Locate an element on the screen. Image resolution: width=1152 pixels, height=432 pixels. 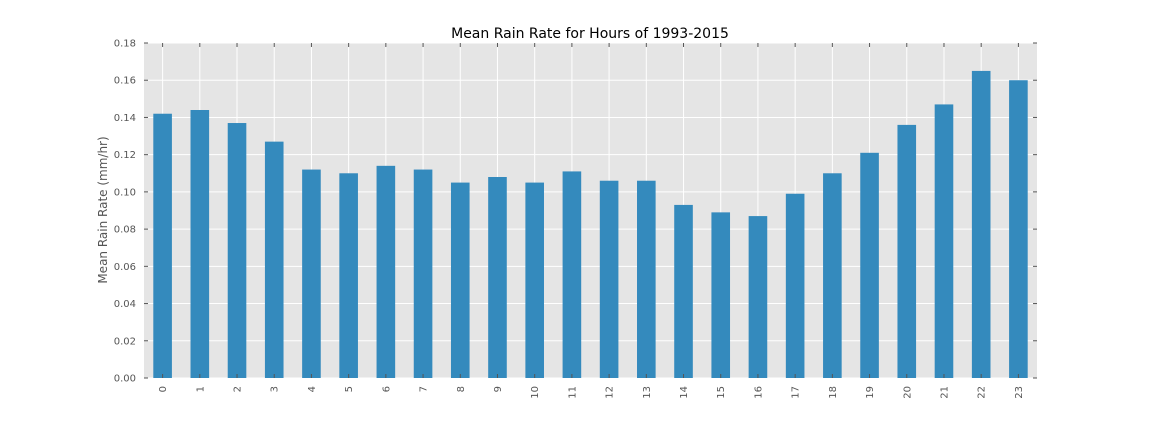
y-tick-label: 0.12 is located at coordinates (125, 155).